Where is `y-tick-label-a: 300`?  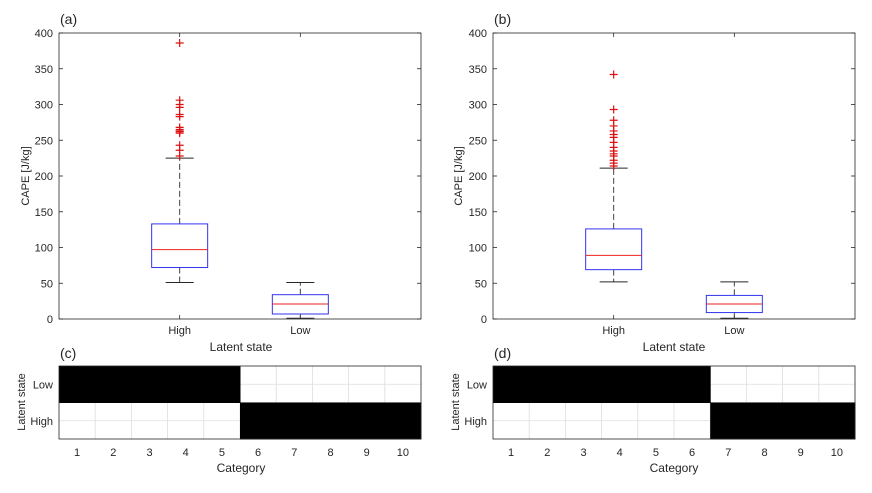 y-tick-label-a: 300 is located at coordinates (44, 106).